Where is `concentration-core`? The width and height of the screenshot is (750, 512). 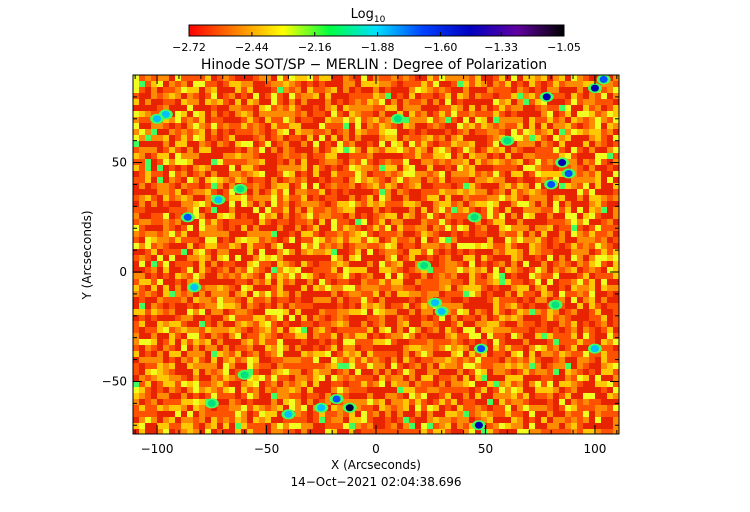 concentration-core is located at coordinates (551, 184).